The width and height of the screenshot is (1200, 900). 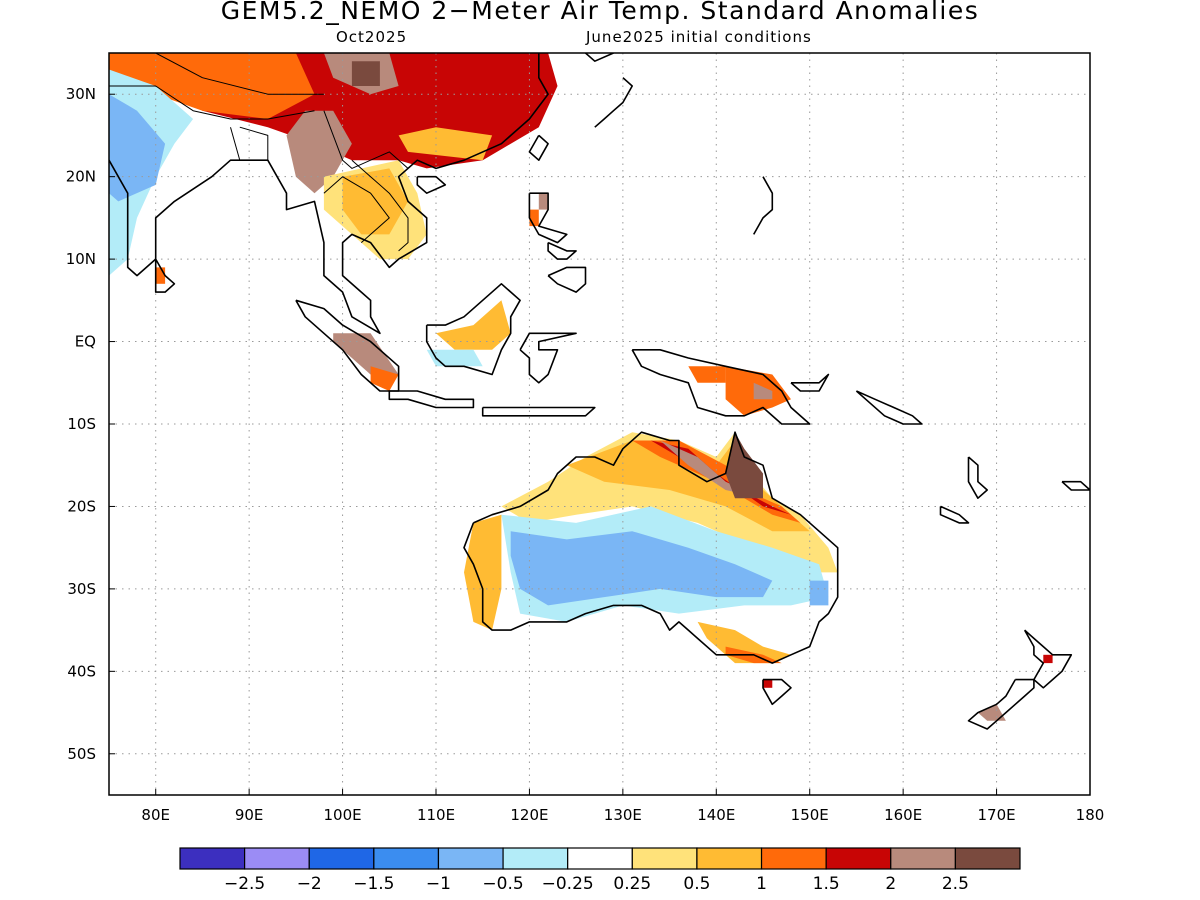 I want to click on anomaly-nz-brown, so click(x=991, y=712).